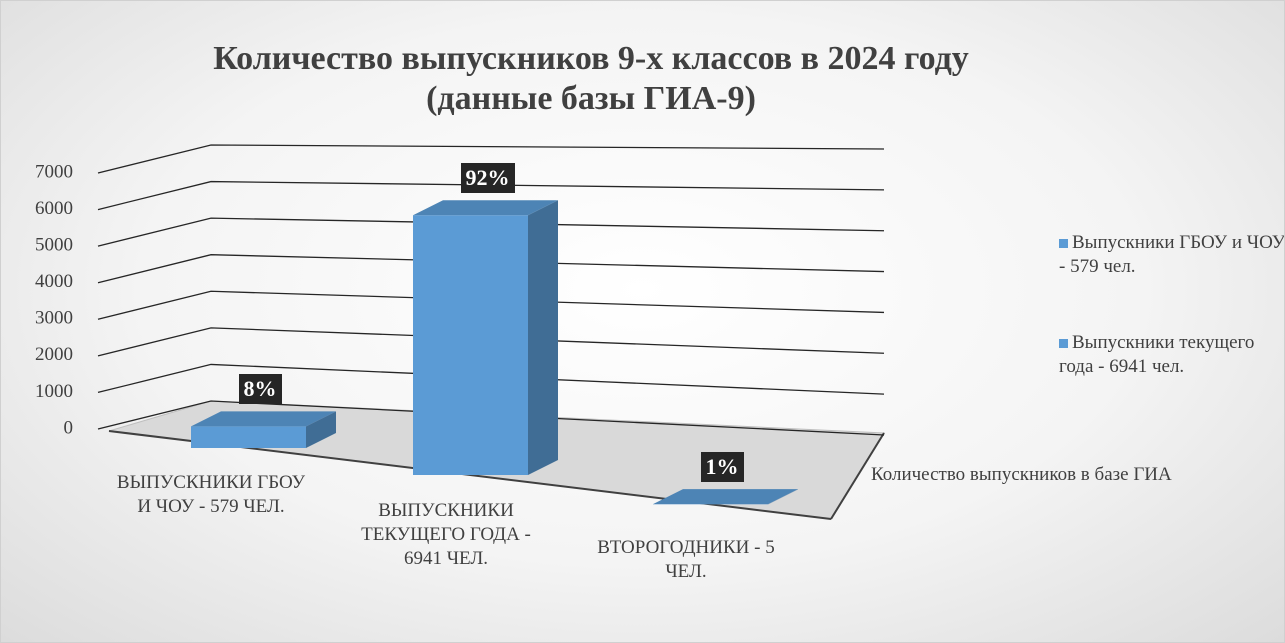 This screenshot has height=643, width=1285. I want to click on y-tick-label: 3000, so click(54, 318).